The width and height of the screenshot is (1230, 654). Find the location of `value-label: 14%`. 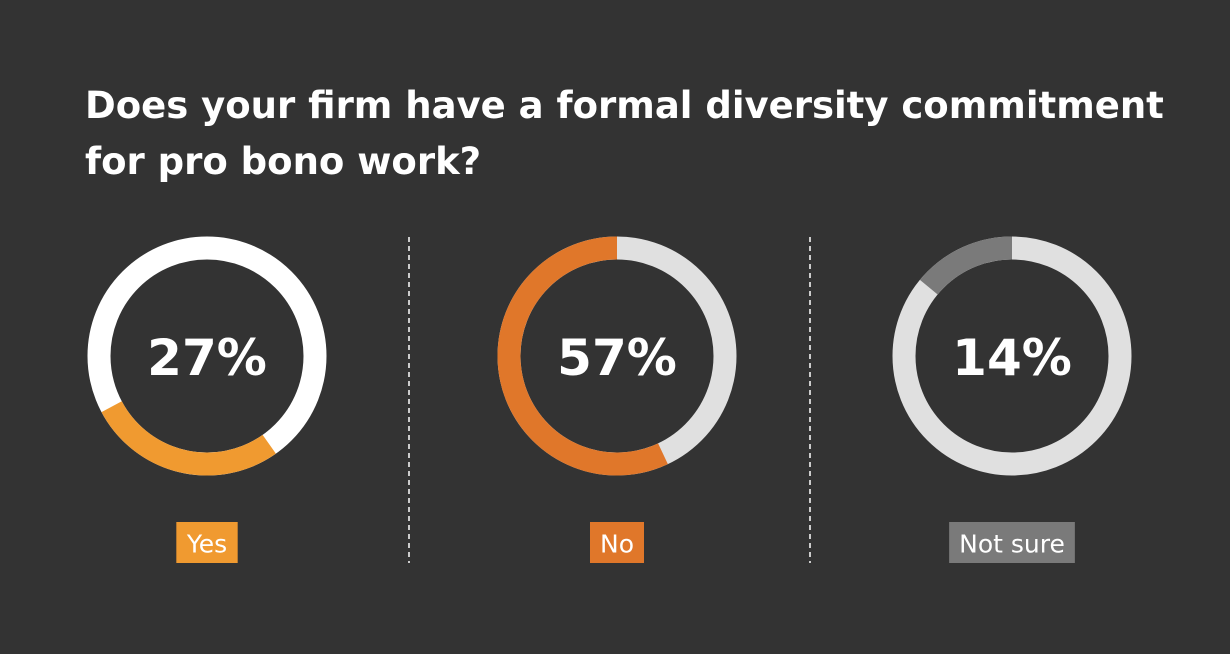

value-label: 14% is located at coordinates (1012, 358).